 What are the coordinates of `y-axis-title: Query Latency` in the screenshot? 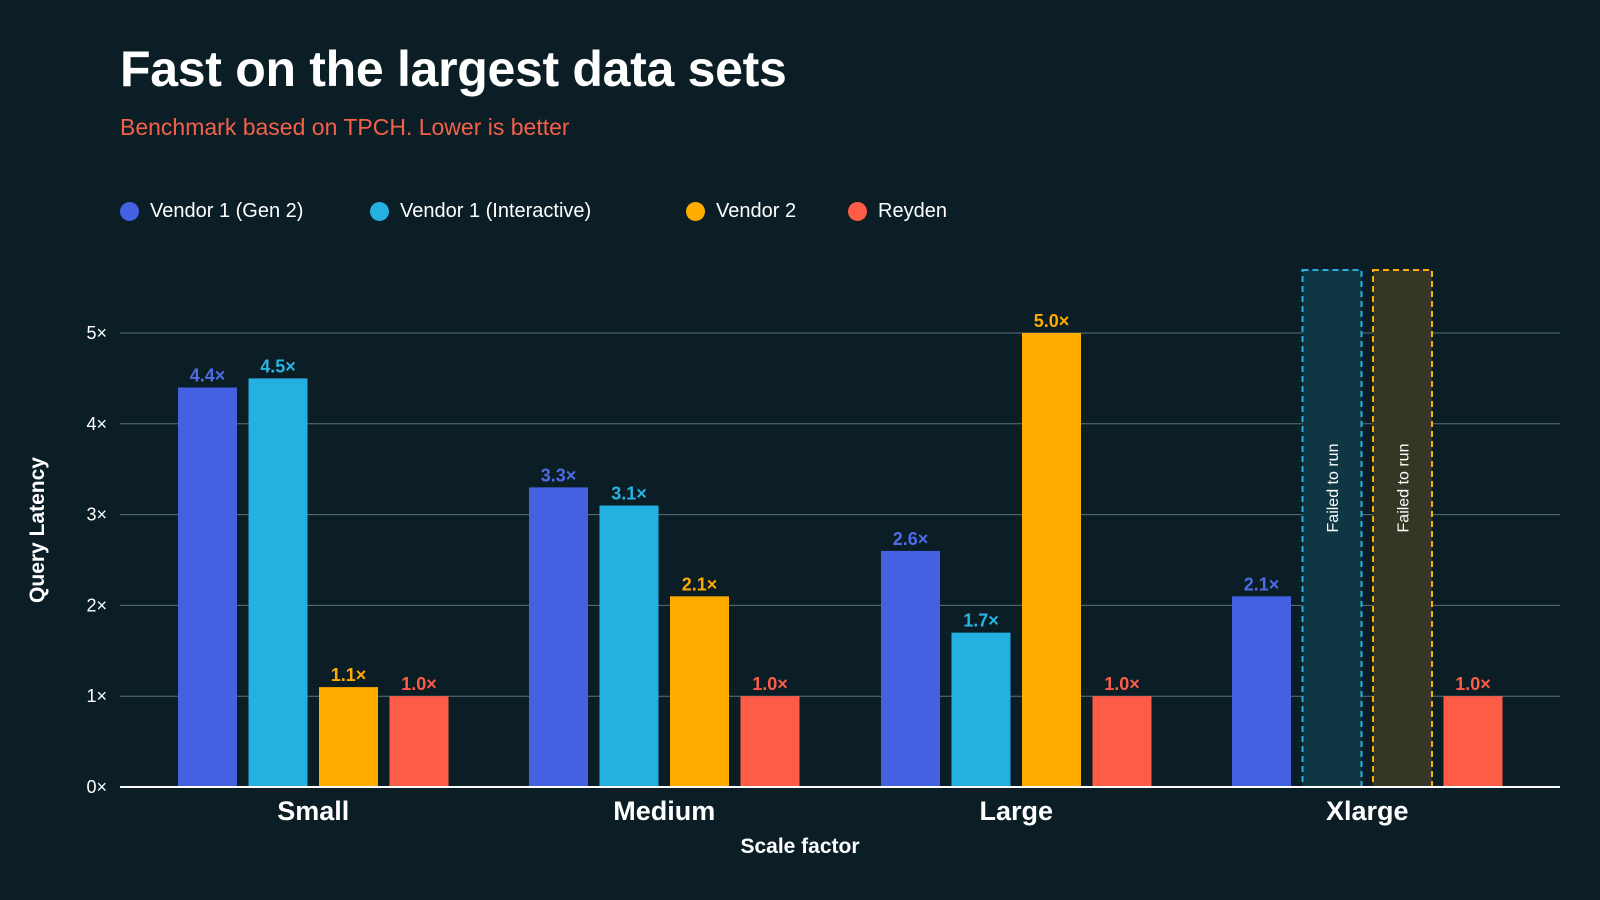 It's located at (37, 530).